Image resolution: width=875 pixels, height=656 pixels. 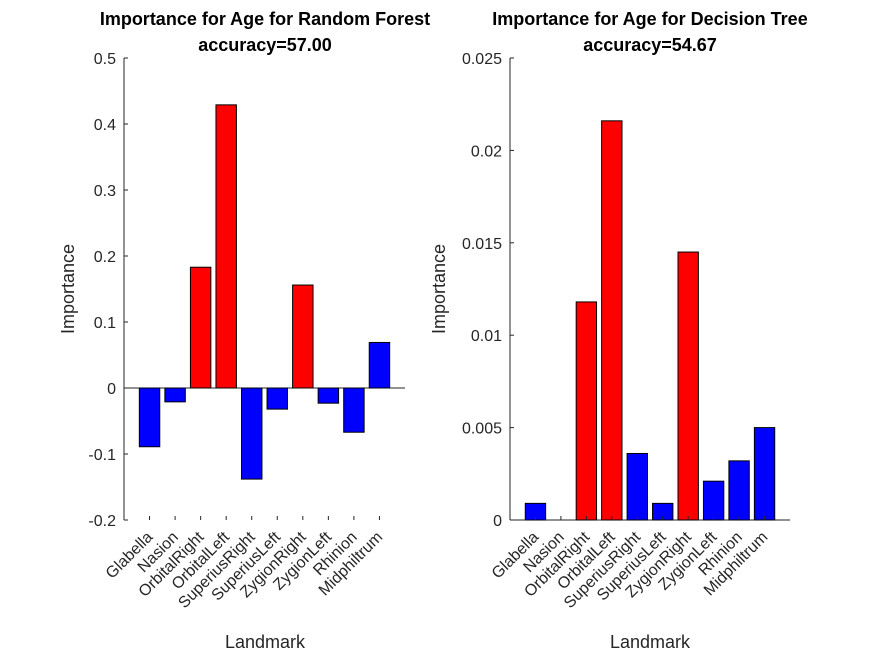 What do you see at coordinates (111, 389) in the screenshot?
I see `chart-1-y-tick-label: 0` at bounding box center [111, 389].